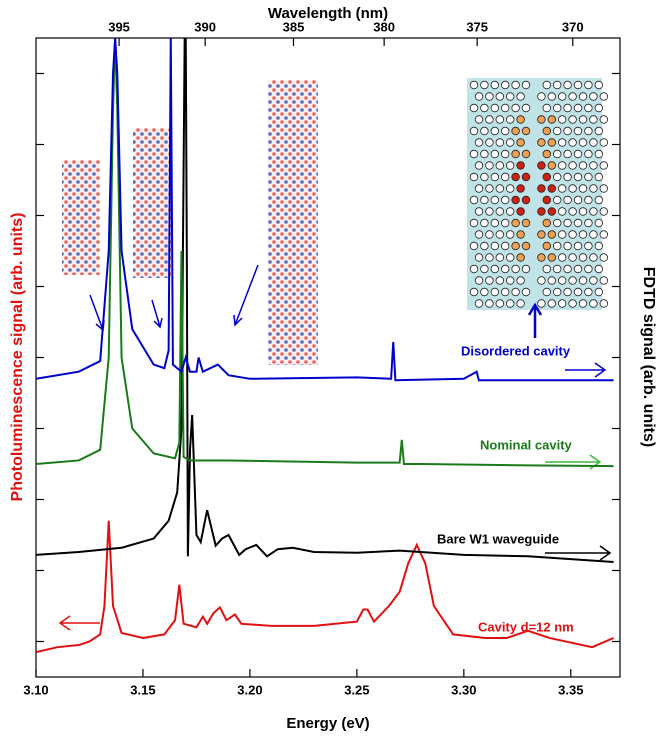 This screenshot has width=666, height=746. I want to click on x-tick-label: 3.25, so click(356, 689).